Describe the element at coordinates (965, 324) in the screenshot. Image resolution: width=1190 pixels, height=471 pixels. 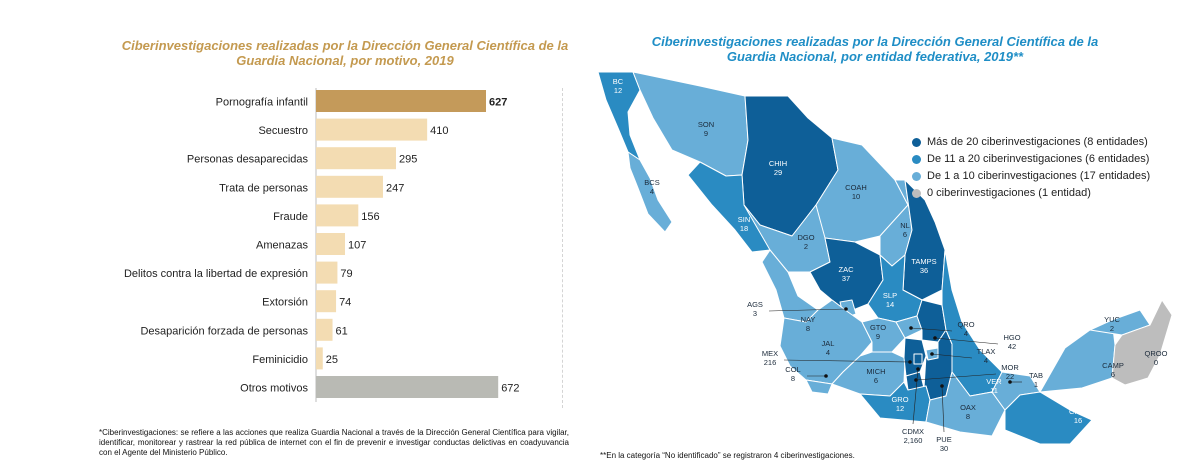
I see `state-label: QRO` at that location.